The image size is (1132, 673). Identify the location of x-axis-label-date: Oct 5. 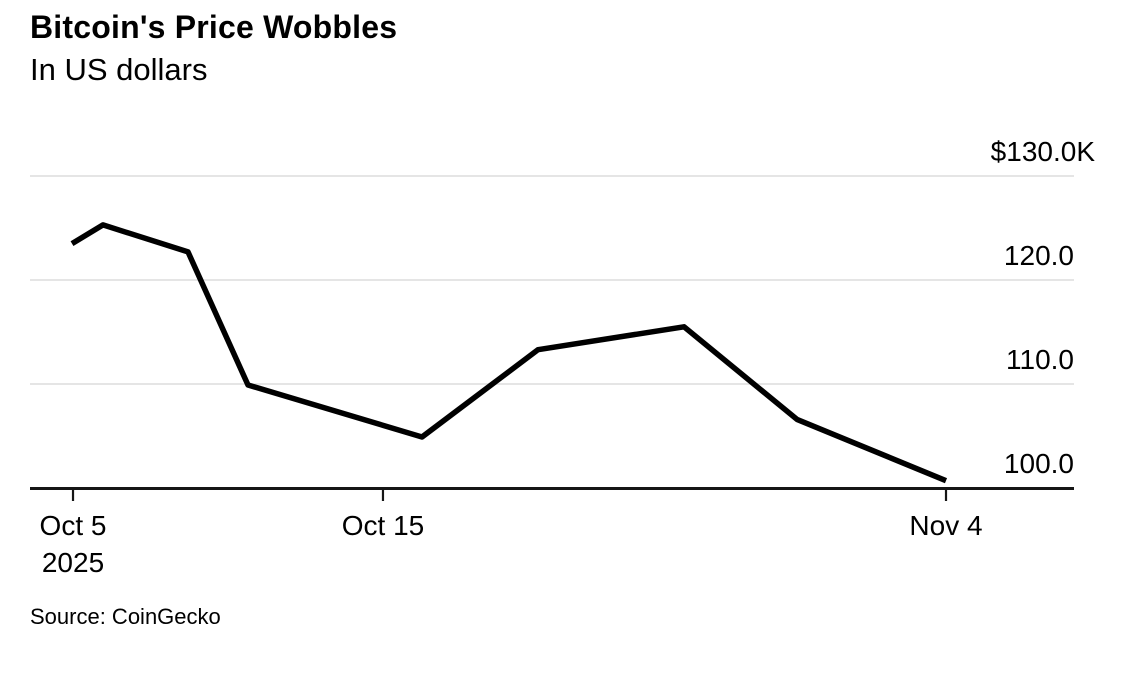
(73, 525).